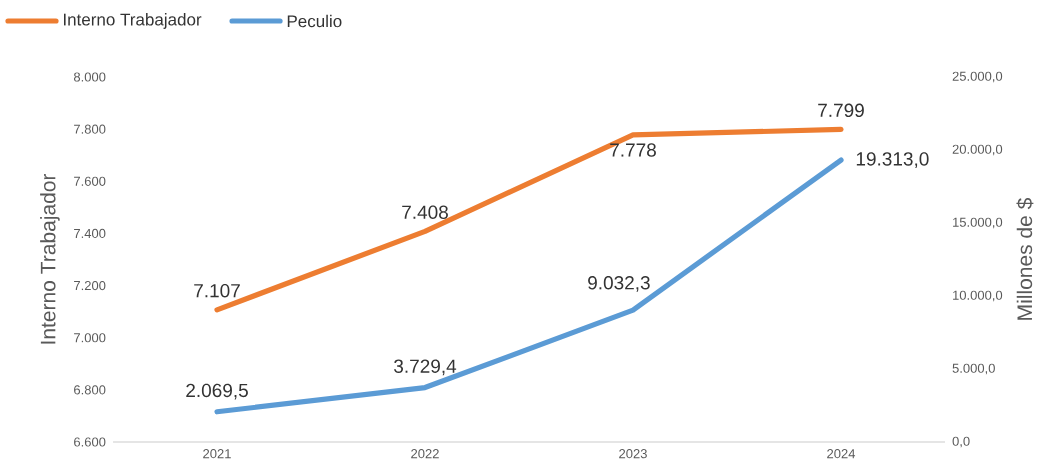  What do you see at coordinates (892, 160) in the screenshot?
I see `data-label: 19.313,0` at bounding box center [892, 160].